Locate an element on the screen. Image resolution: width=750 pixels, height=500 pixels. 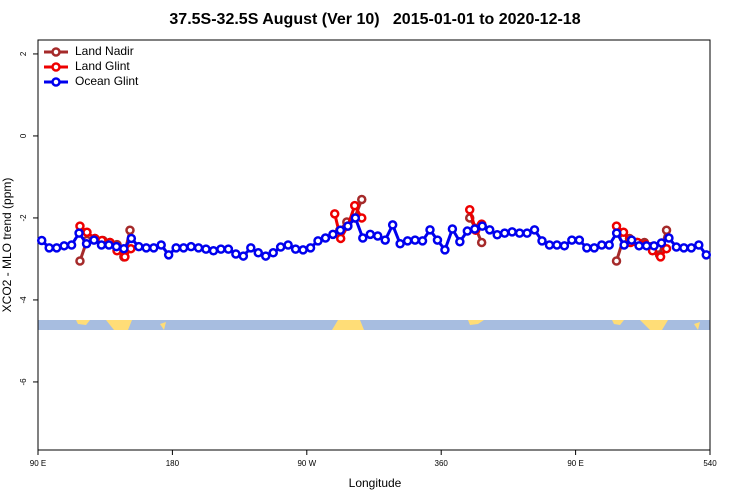
ocean-strip is located at coordinates (374, 325).